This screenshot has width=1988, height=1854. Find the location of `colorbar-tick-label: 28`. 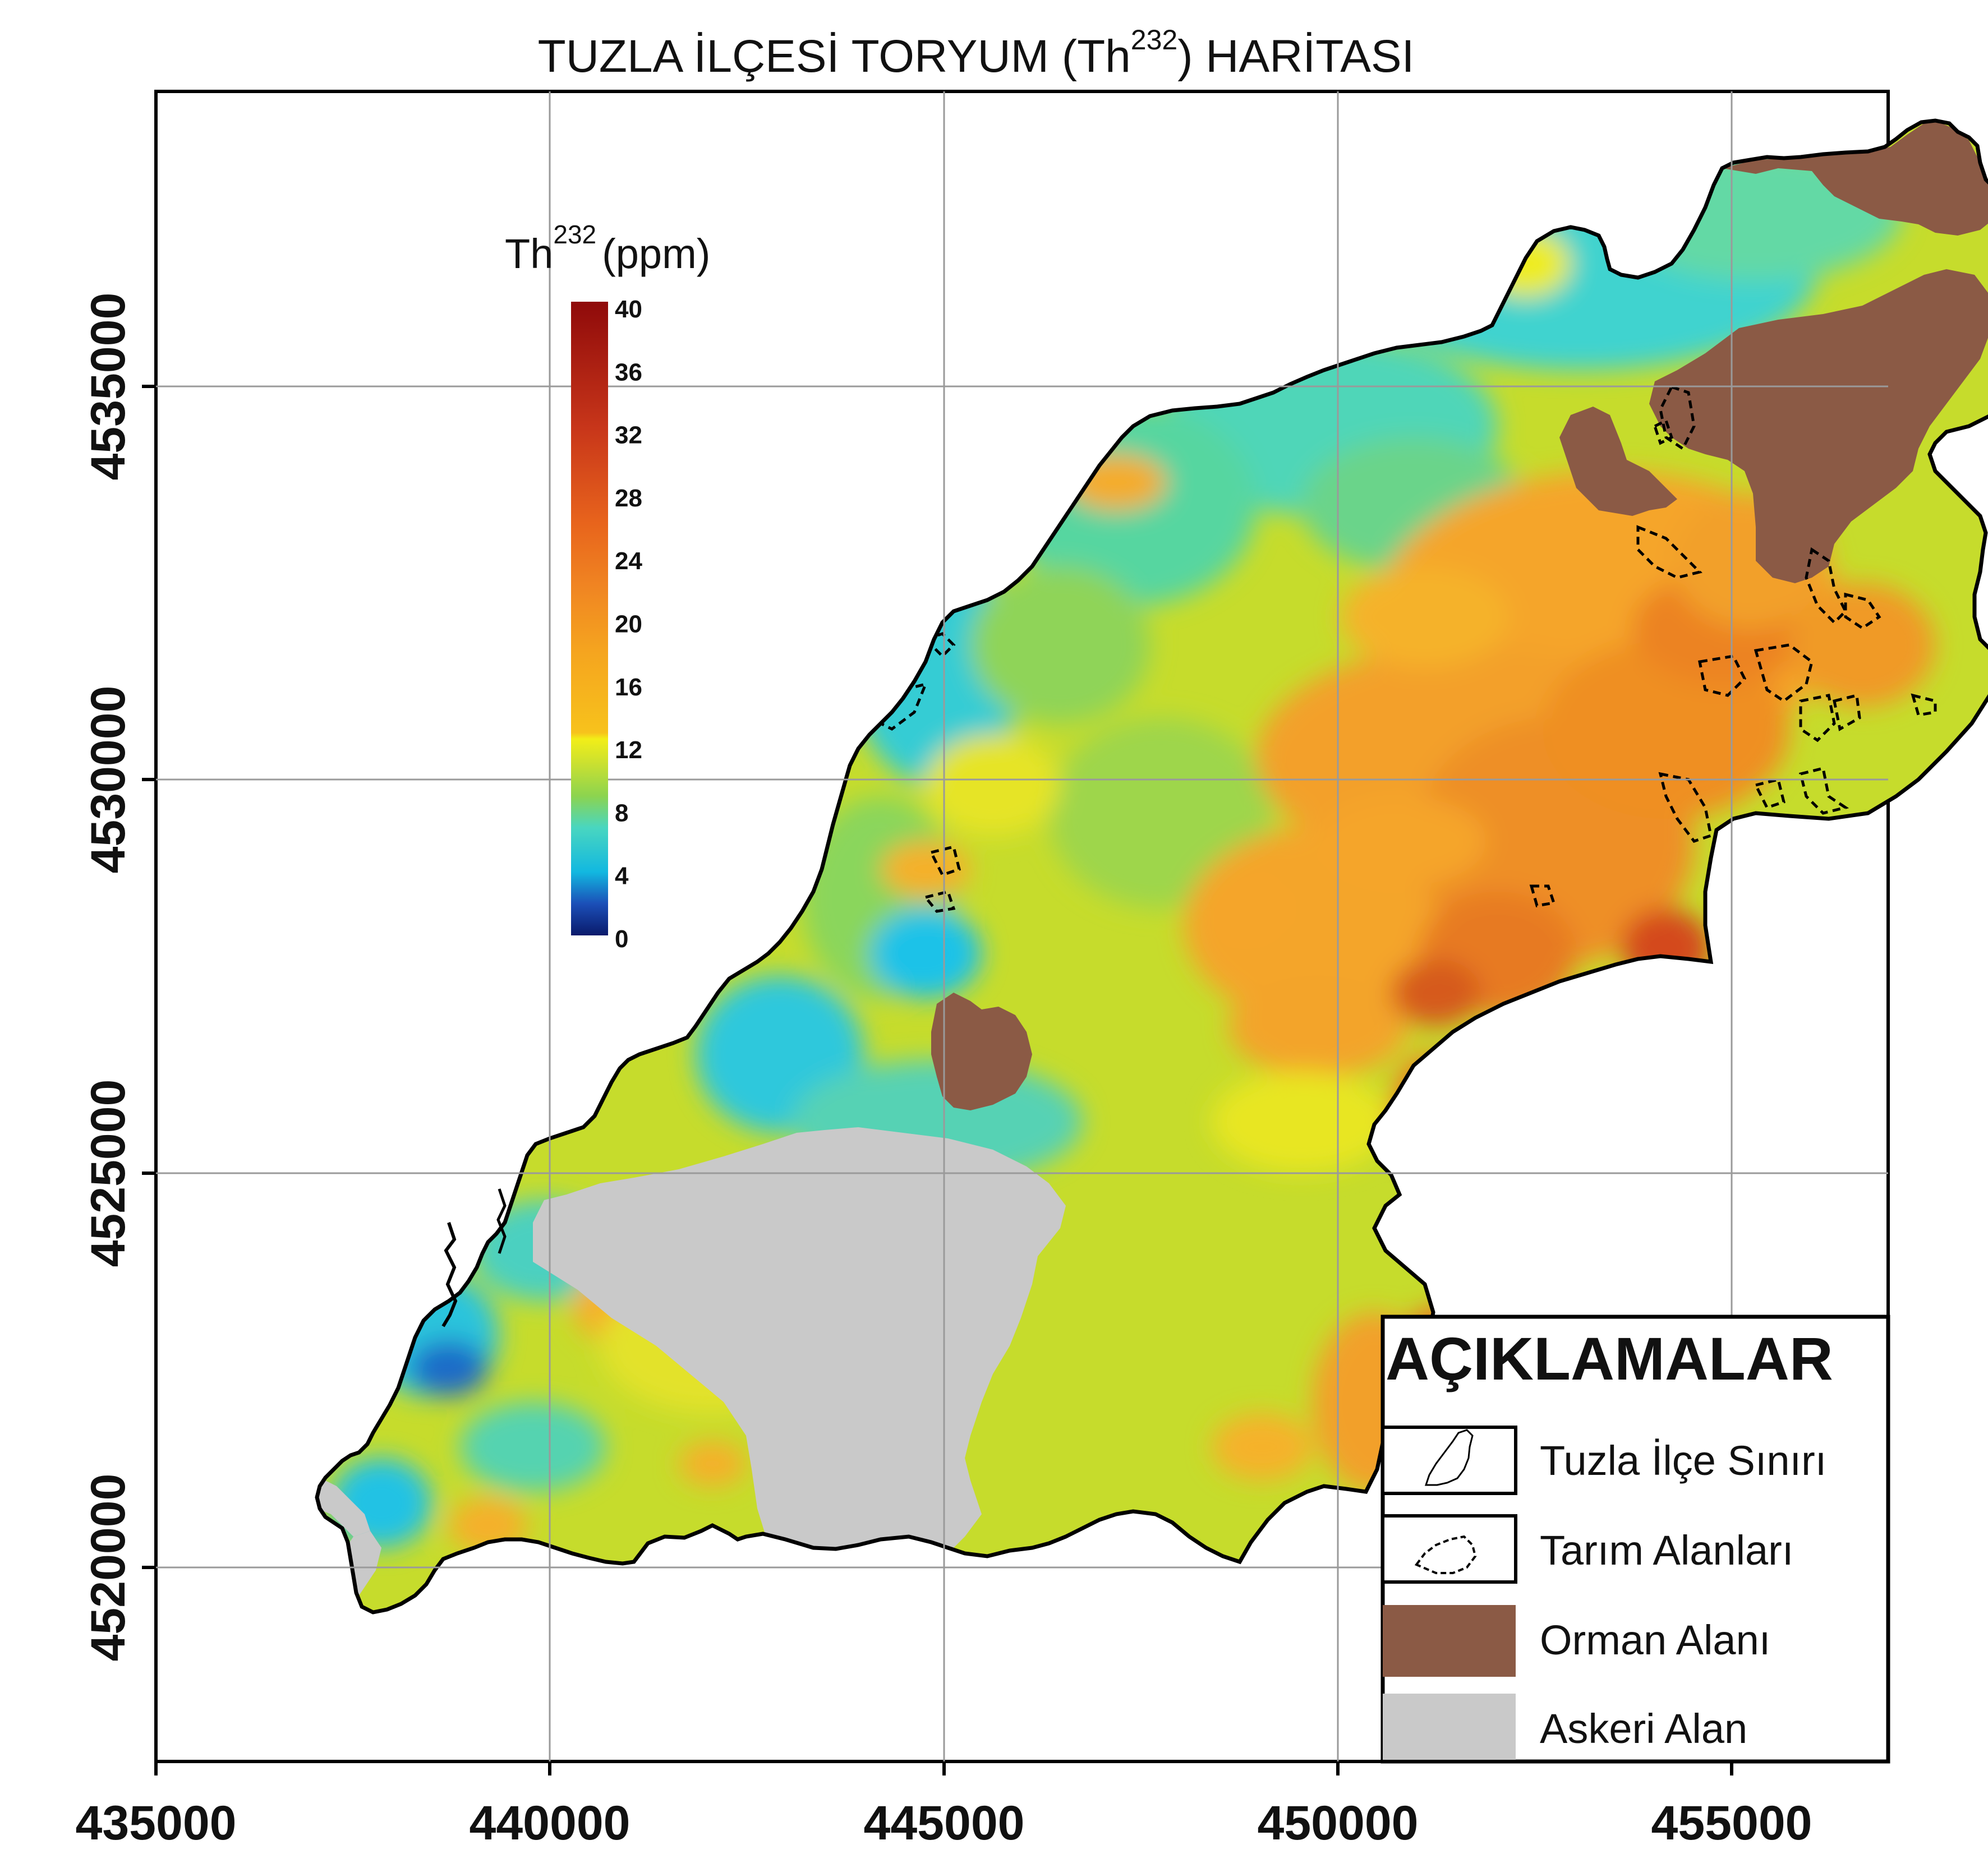

colorbar-tick-label: 28 is located at coordinates (628, 499).